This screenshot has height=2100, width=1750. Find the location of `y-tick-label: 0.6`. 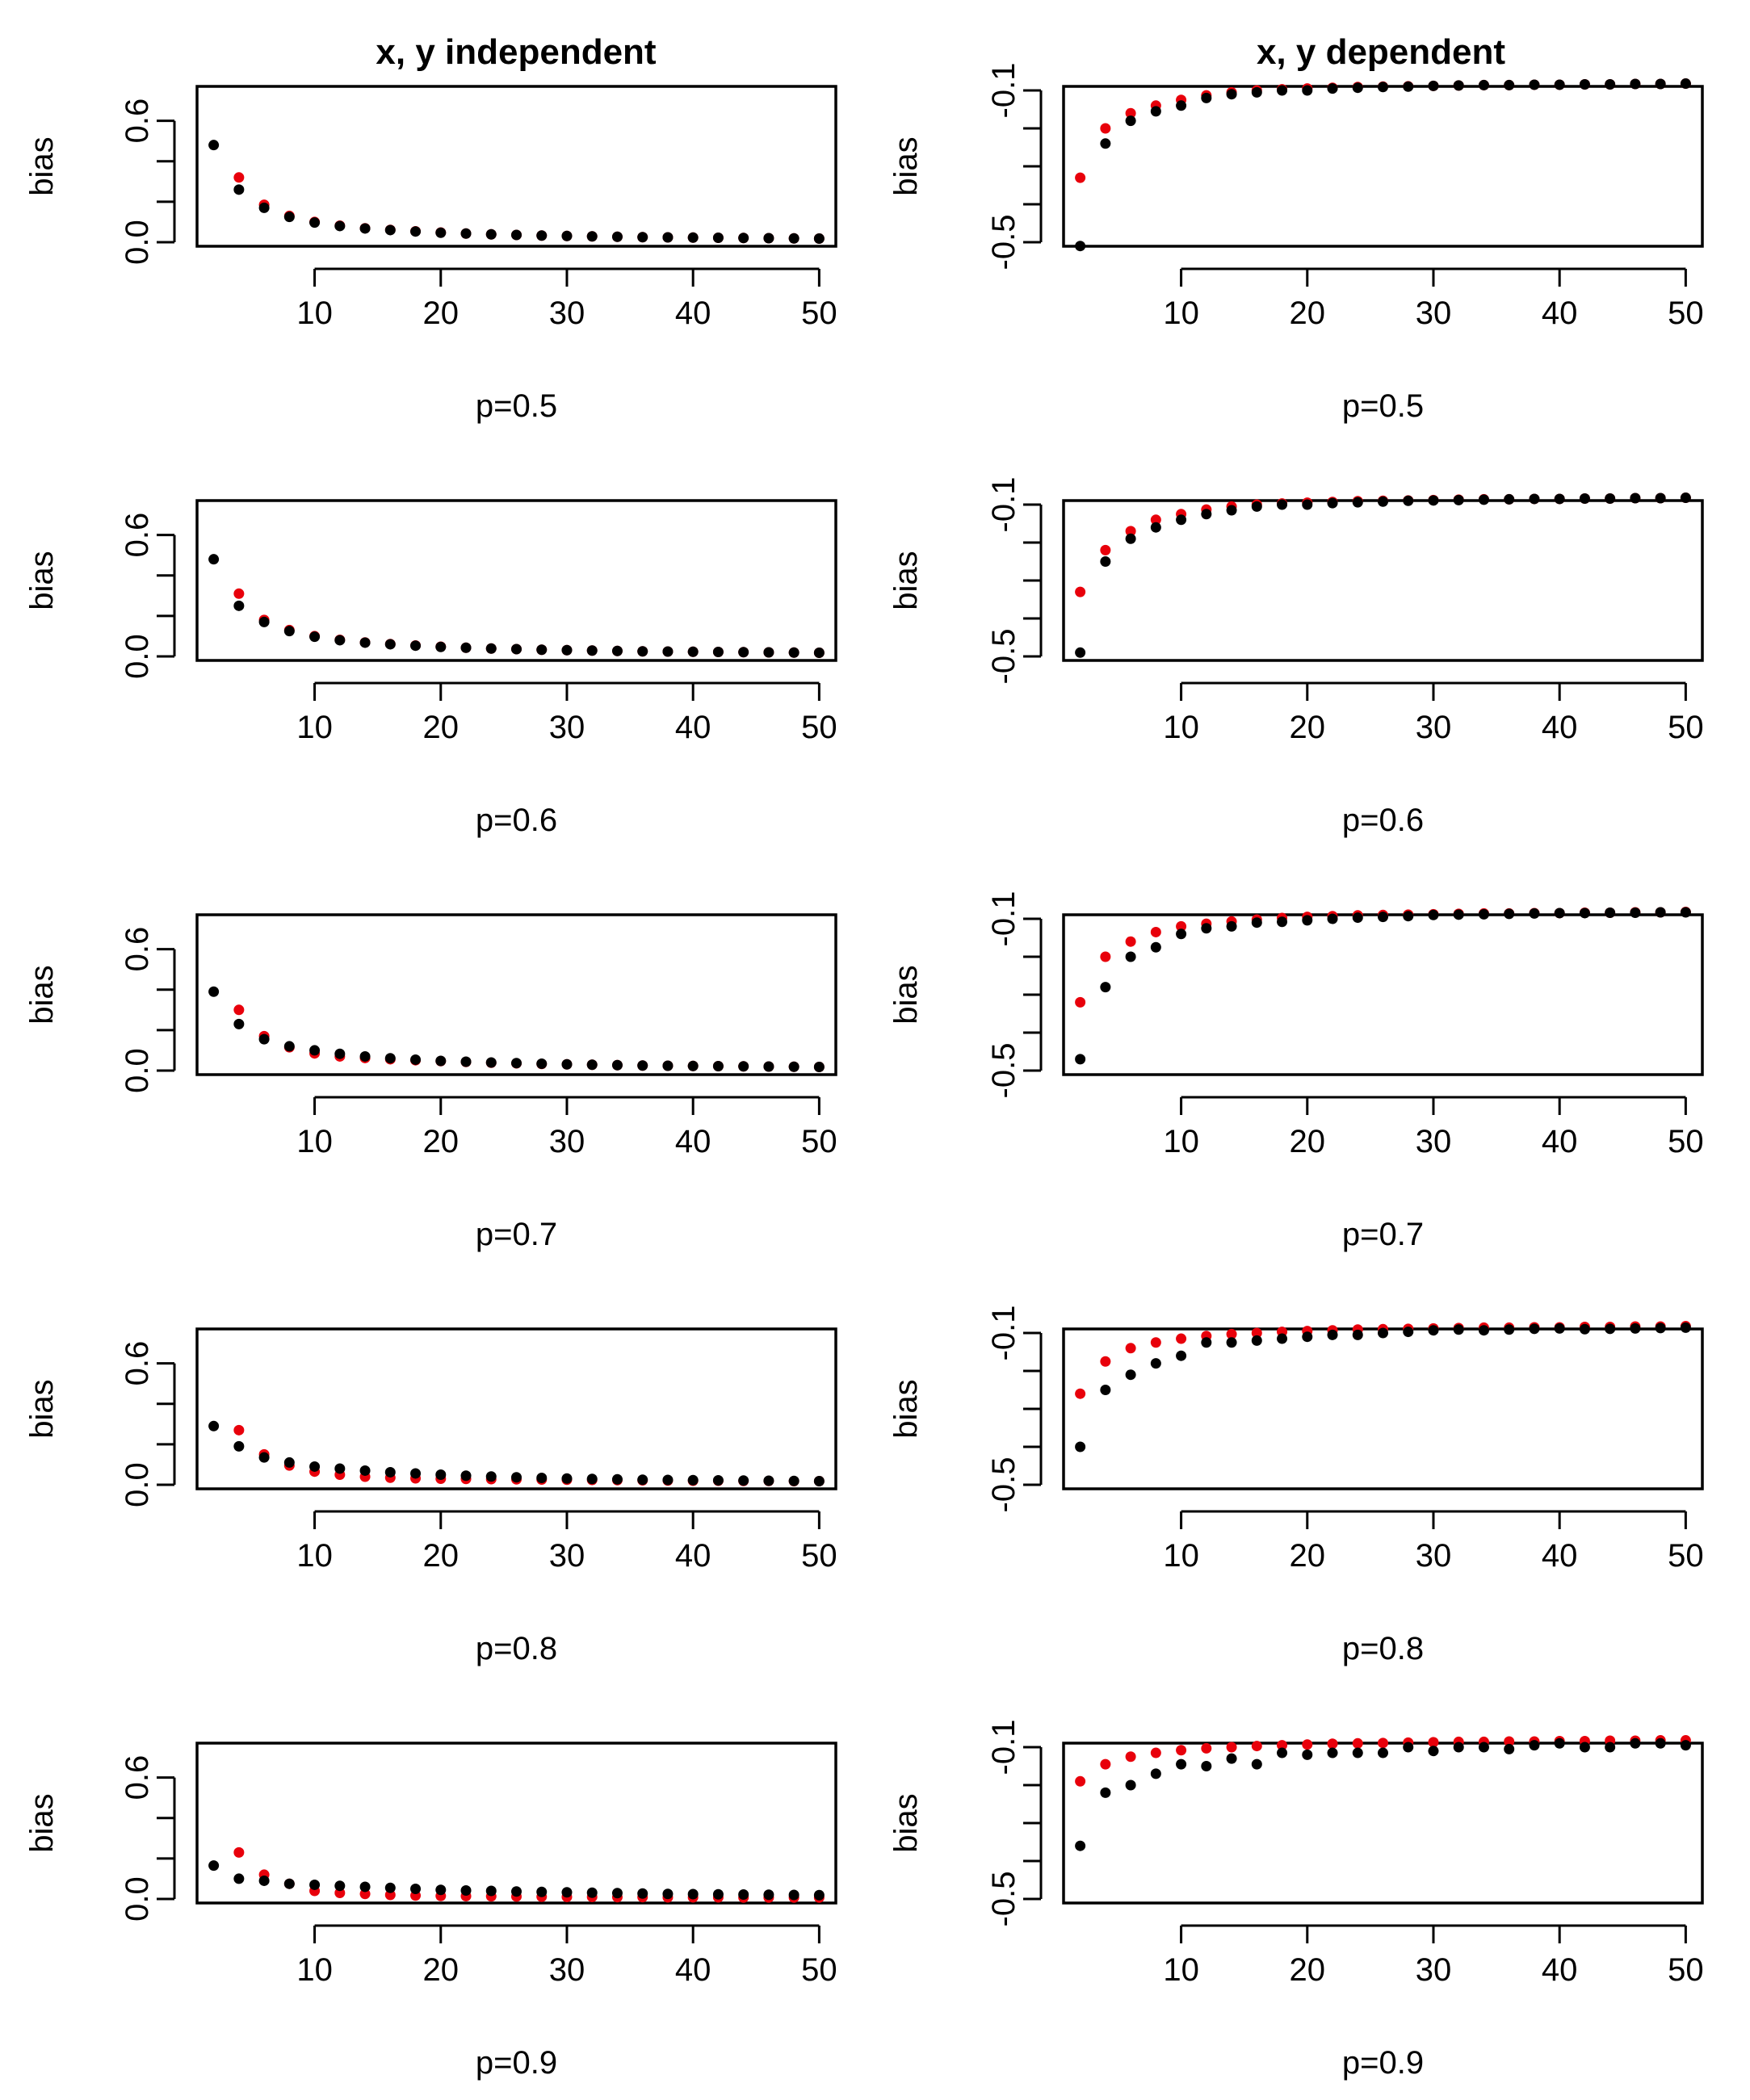

y-tick-label: 0.6 is located at coordinates (137, 1364).